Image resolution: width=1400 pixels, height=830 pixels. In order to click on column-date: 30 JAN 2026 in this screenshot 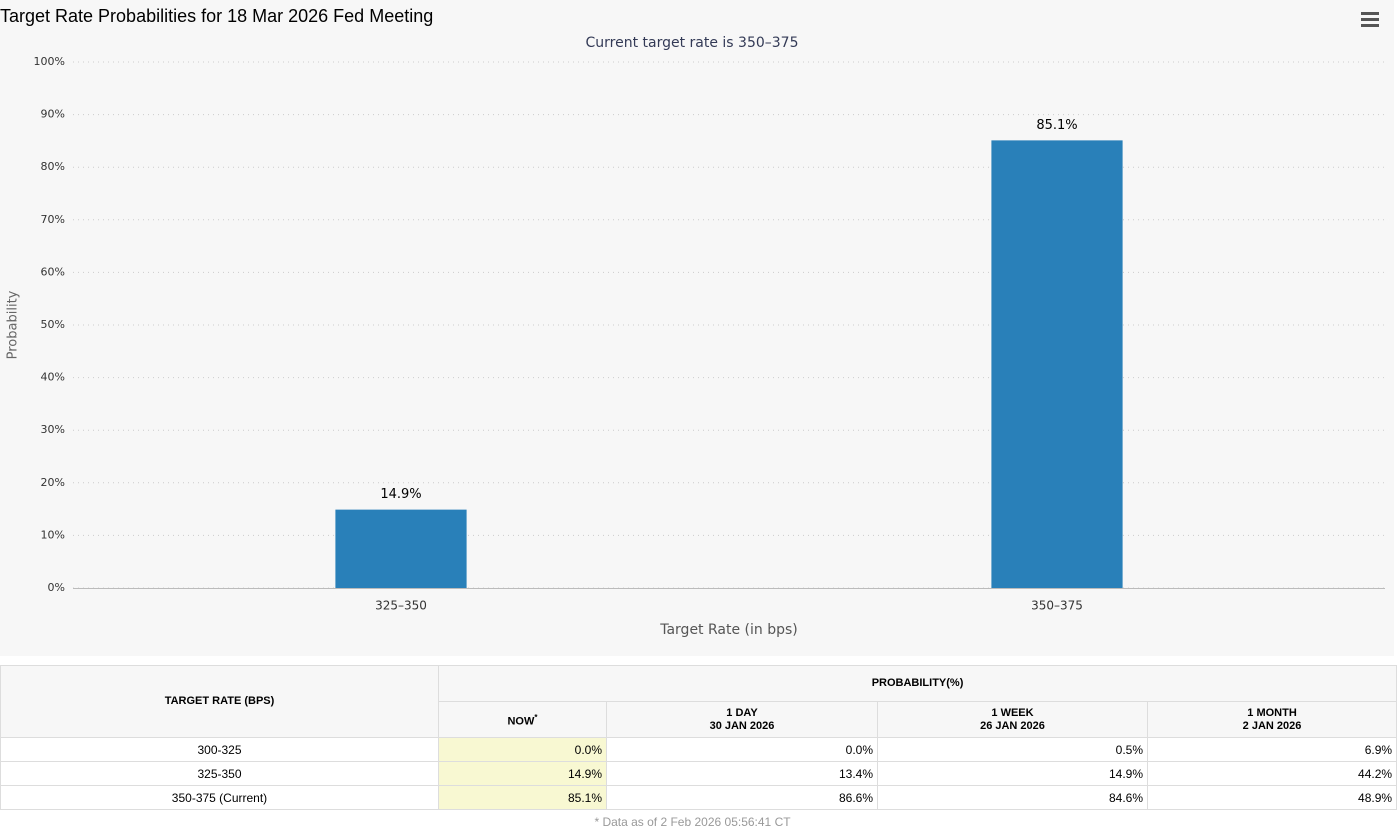, I will do `click(742, 725)`.